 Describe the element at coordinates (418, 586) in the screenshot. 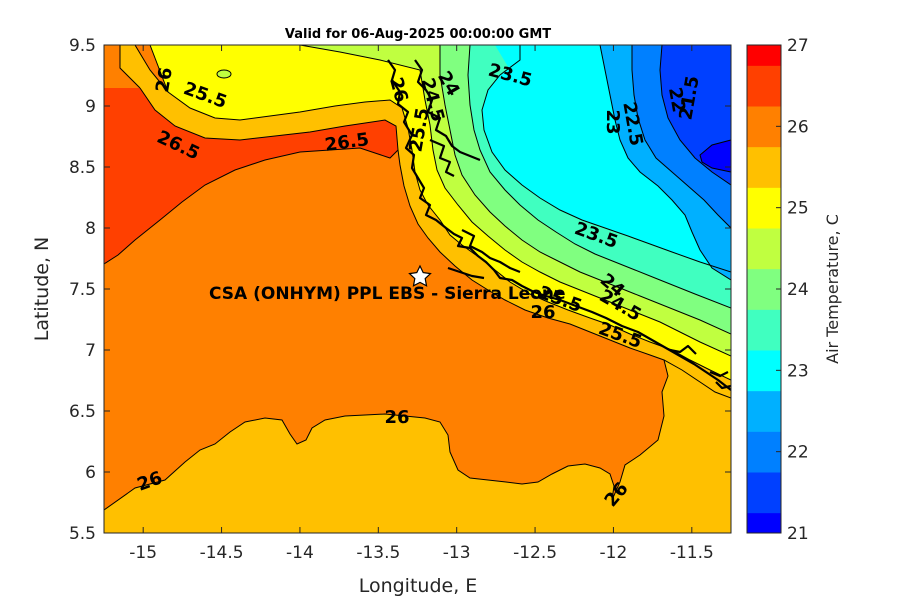

I see `x-axis-label: Longitude, E` at that location.